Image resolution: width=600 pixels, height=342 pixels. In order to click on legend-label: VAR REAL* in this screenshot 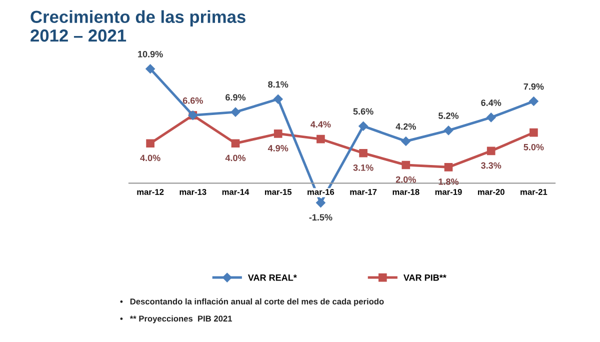, I will do `click(272, 277)`.